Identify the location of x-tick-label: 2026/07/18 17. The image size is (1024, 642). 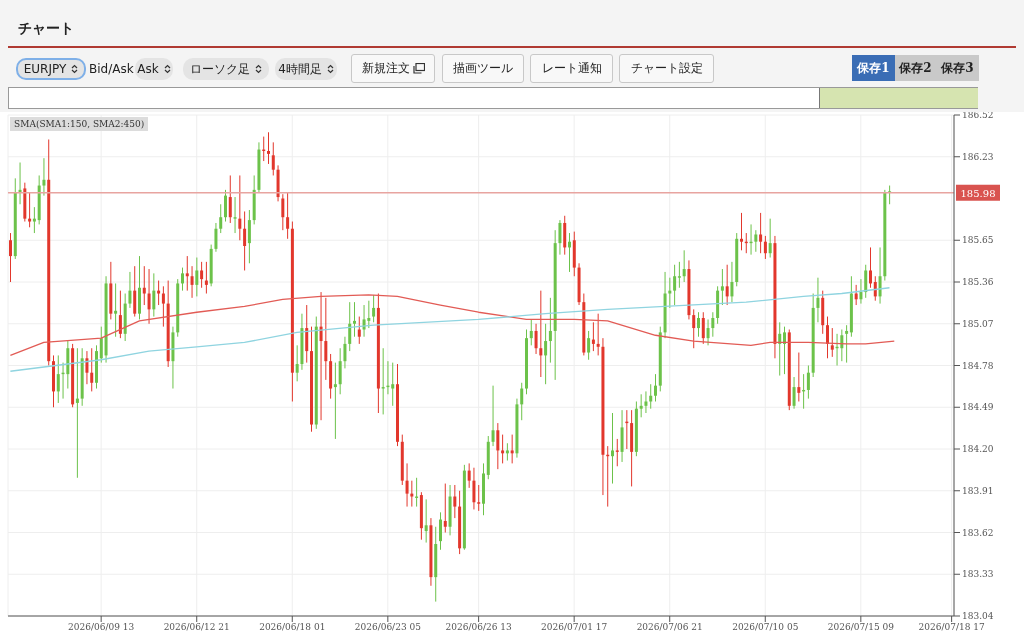
(951, 627).